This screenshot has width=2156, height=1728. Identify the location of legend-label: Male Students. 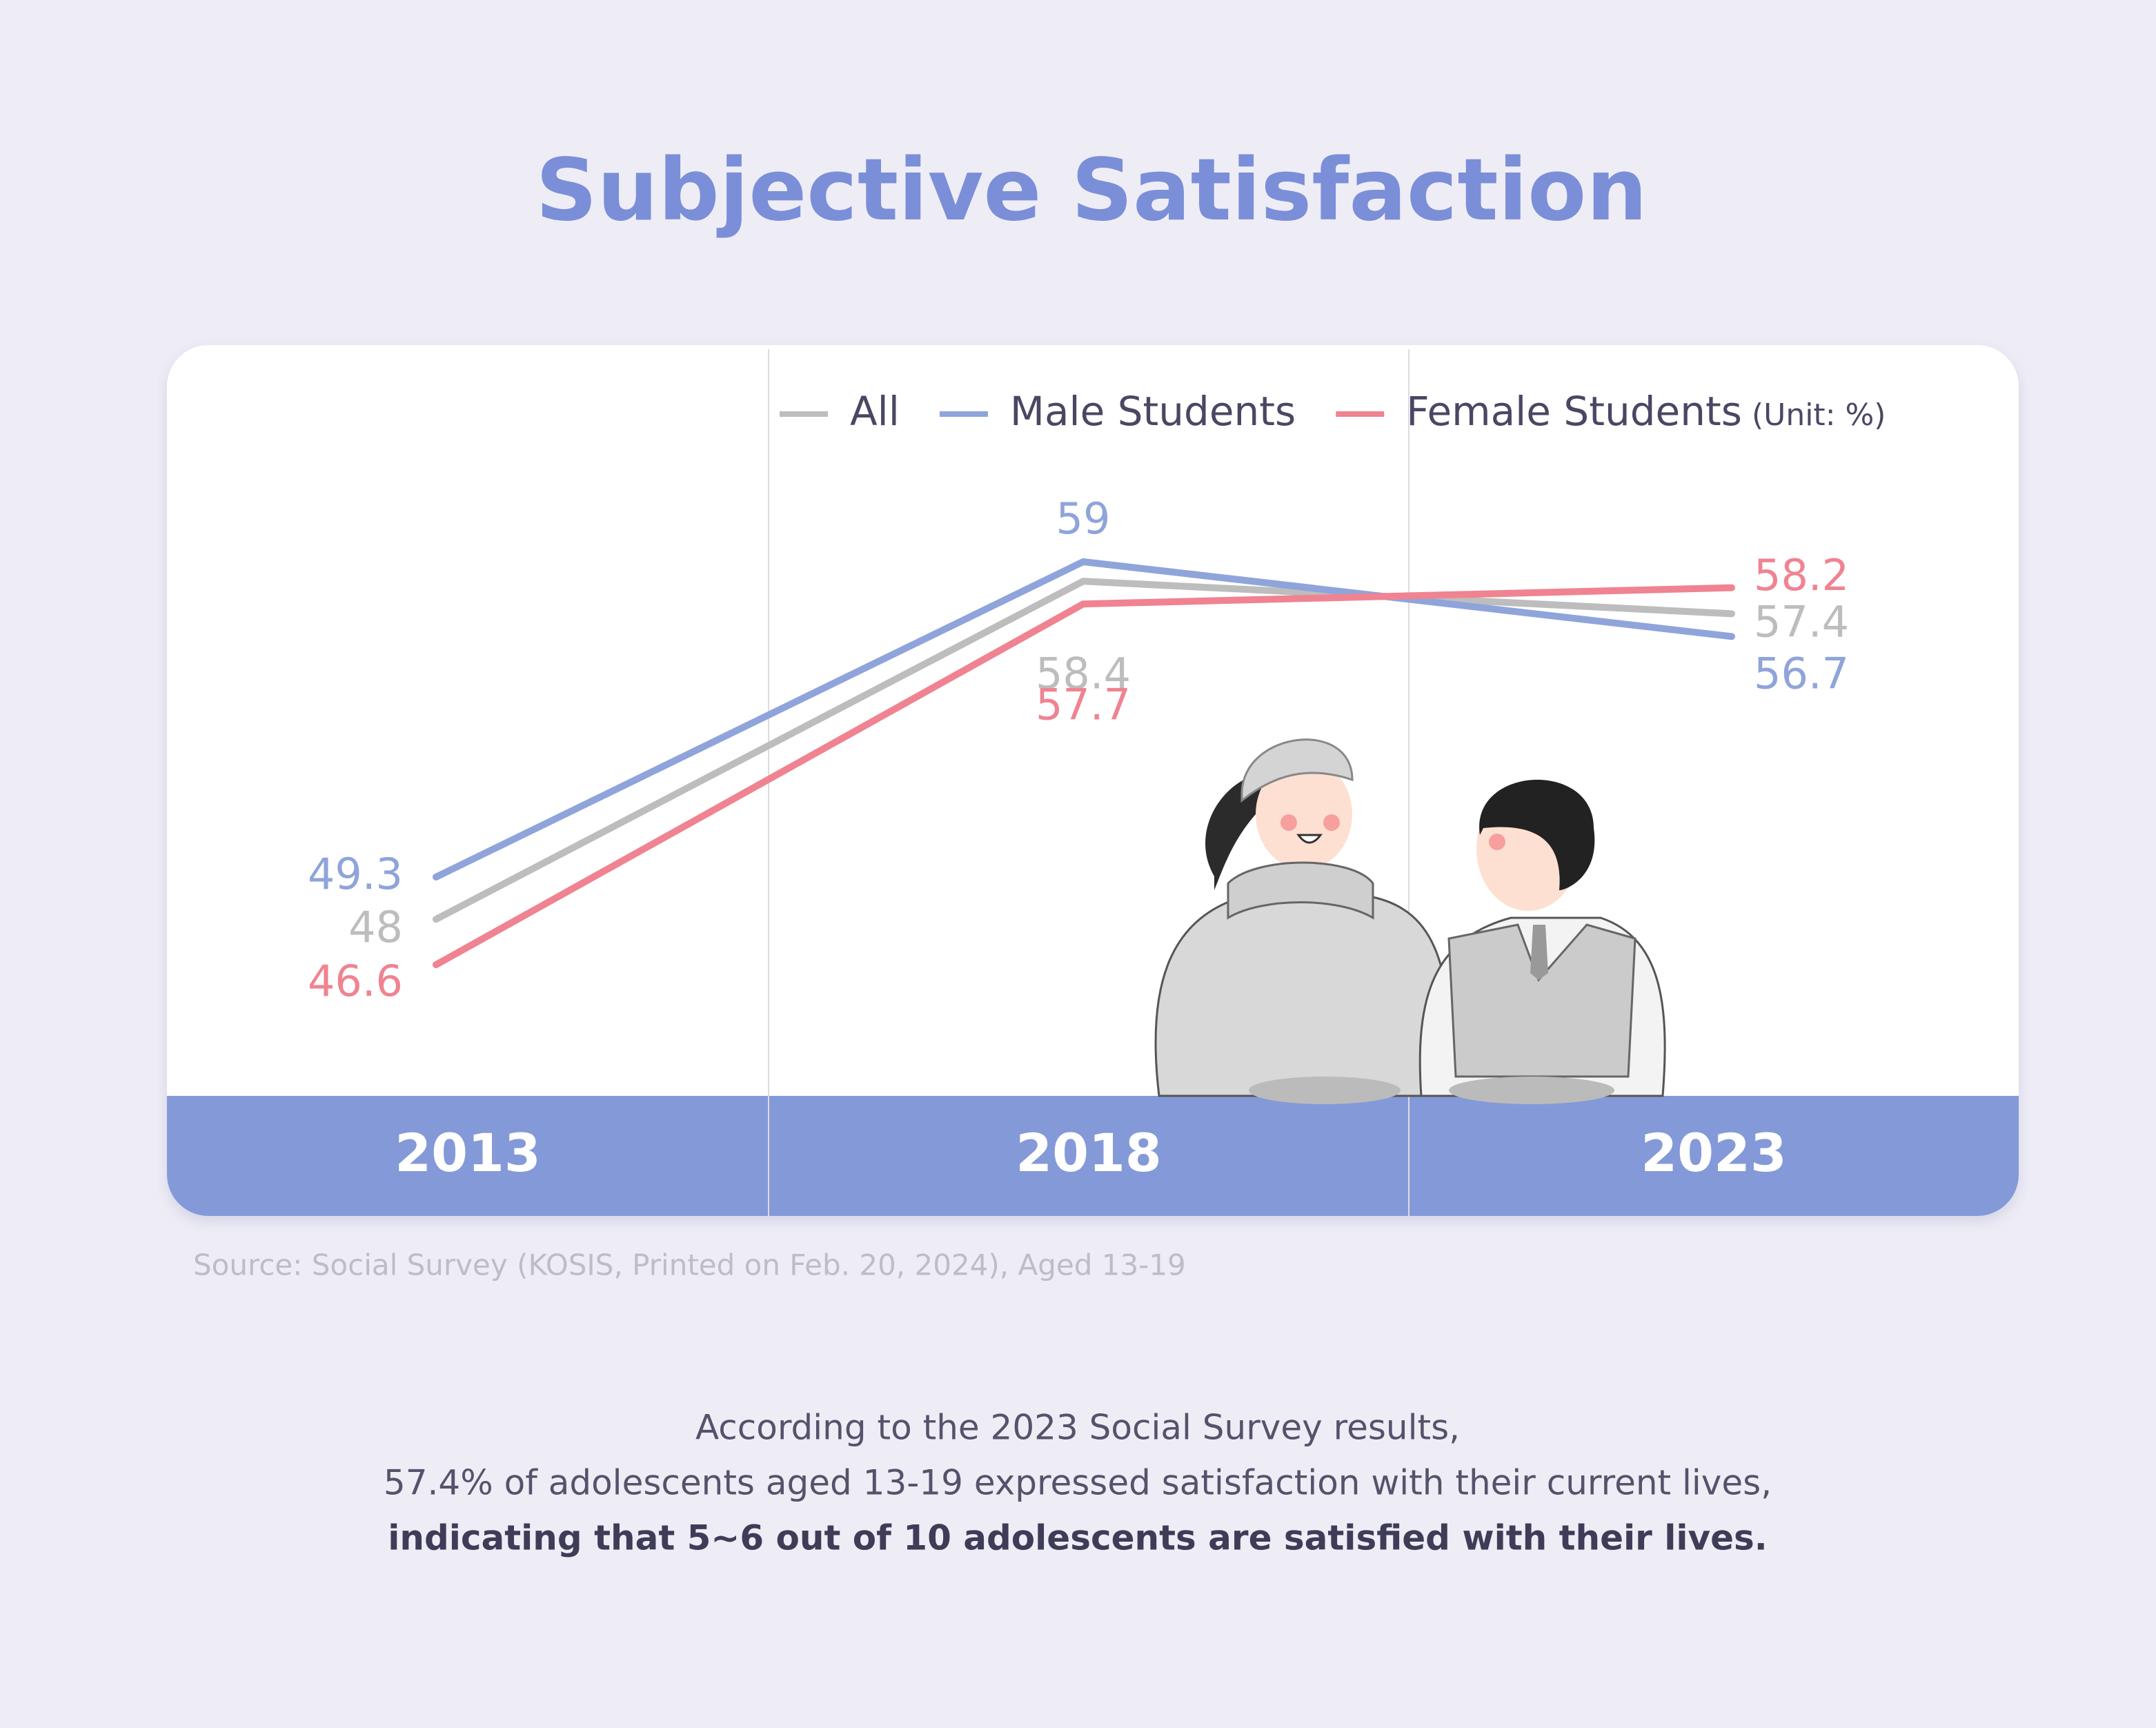
(1153, 411).